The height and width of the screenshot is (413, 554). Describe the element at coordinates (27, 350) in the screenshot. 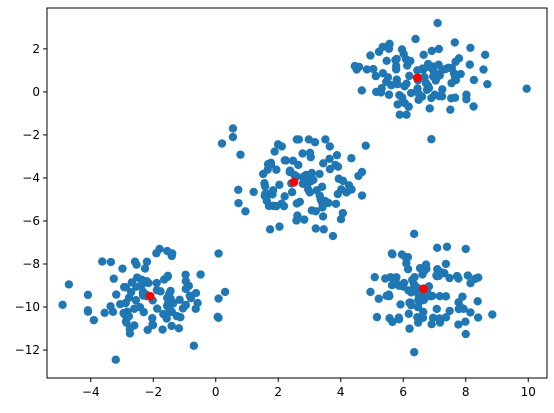

I see `y-tick-label: −12` at that location.